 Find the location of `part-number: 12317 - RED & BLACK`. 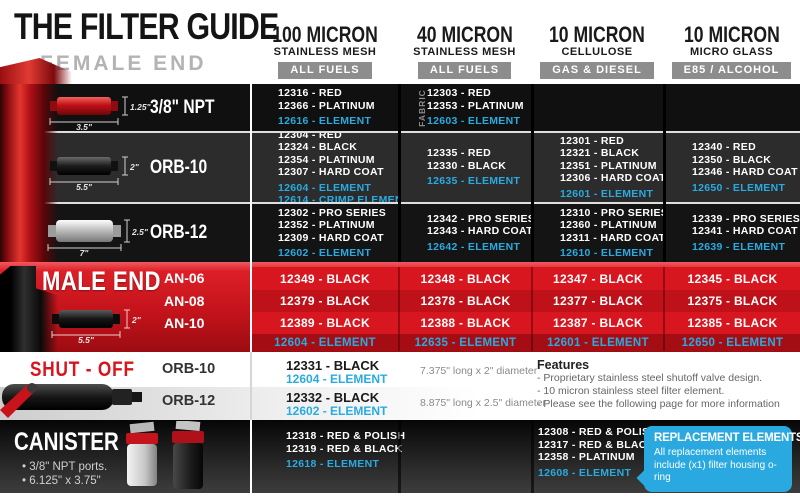

part-number: 12317 - RED & BLACK is located at coordinates (596, 444).